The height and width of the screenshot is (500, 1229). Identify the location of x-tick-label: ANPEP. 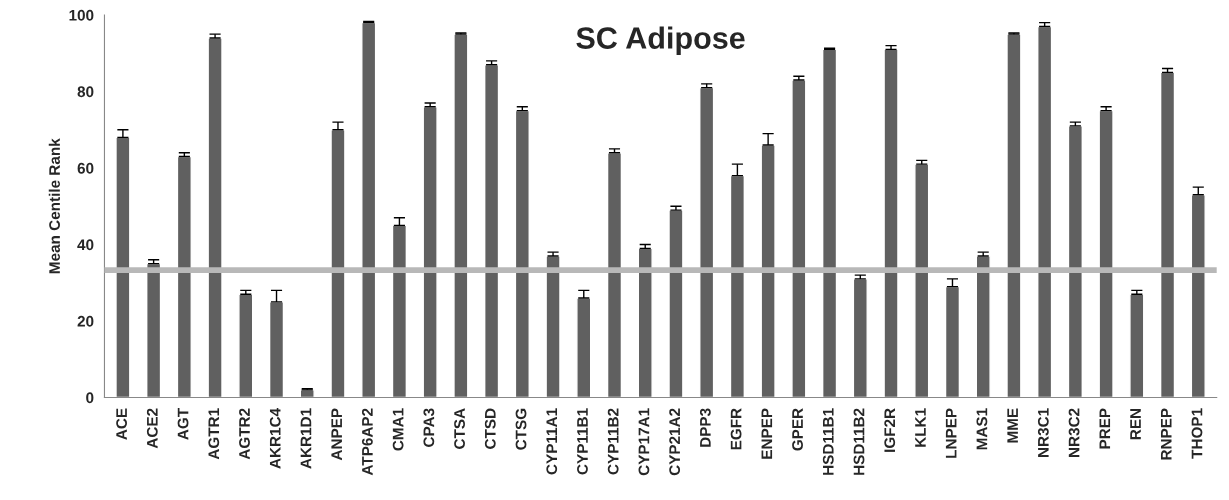
(336, 434).